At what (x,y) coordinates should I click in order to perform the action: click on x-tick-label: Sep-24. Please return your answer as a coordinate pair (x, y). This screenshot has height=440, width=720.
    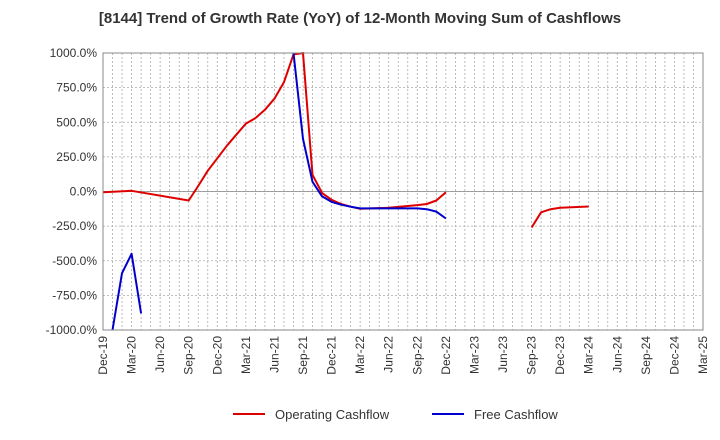
    Looking at the image, I should click on (646, 355).